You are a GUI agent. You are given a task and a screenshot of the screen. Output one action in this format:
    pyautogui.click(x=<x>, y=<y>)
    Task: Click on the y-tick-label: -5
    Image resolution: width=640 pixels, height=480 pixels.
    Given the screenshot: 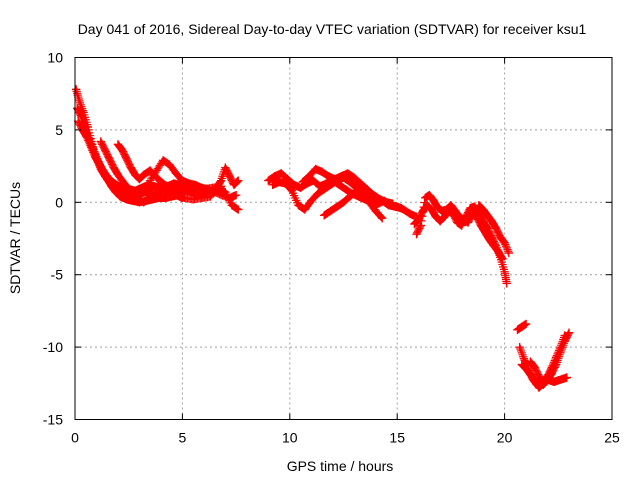 What is the action you would take?
    pyautogui.click(x=57, y=275)
    